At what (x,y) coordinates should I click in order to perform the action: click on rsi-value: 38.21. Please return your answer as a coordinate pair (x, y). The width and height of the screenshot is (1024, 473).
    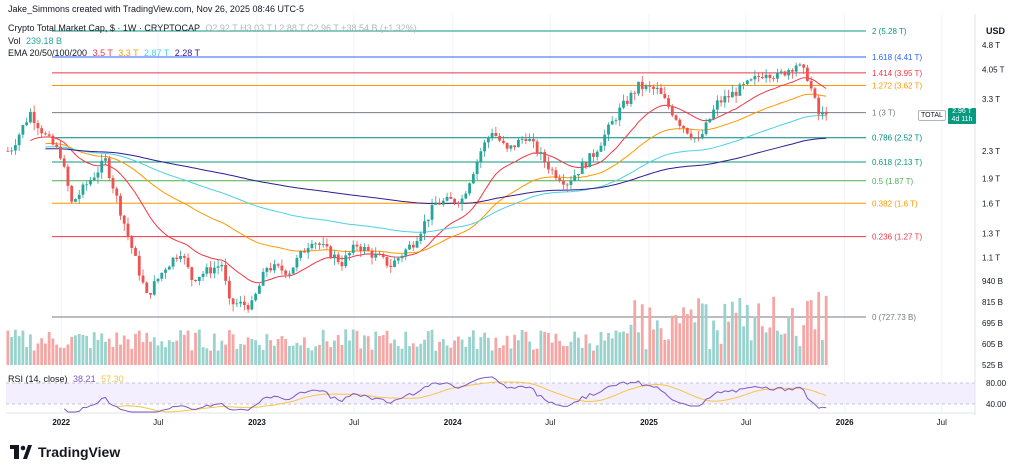
    Looking at the image, I should click on (84, 379).